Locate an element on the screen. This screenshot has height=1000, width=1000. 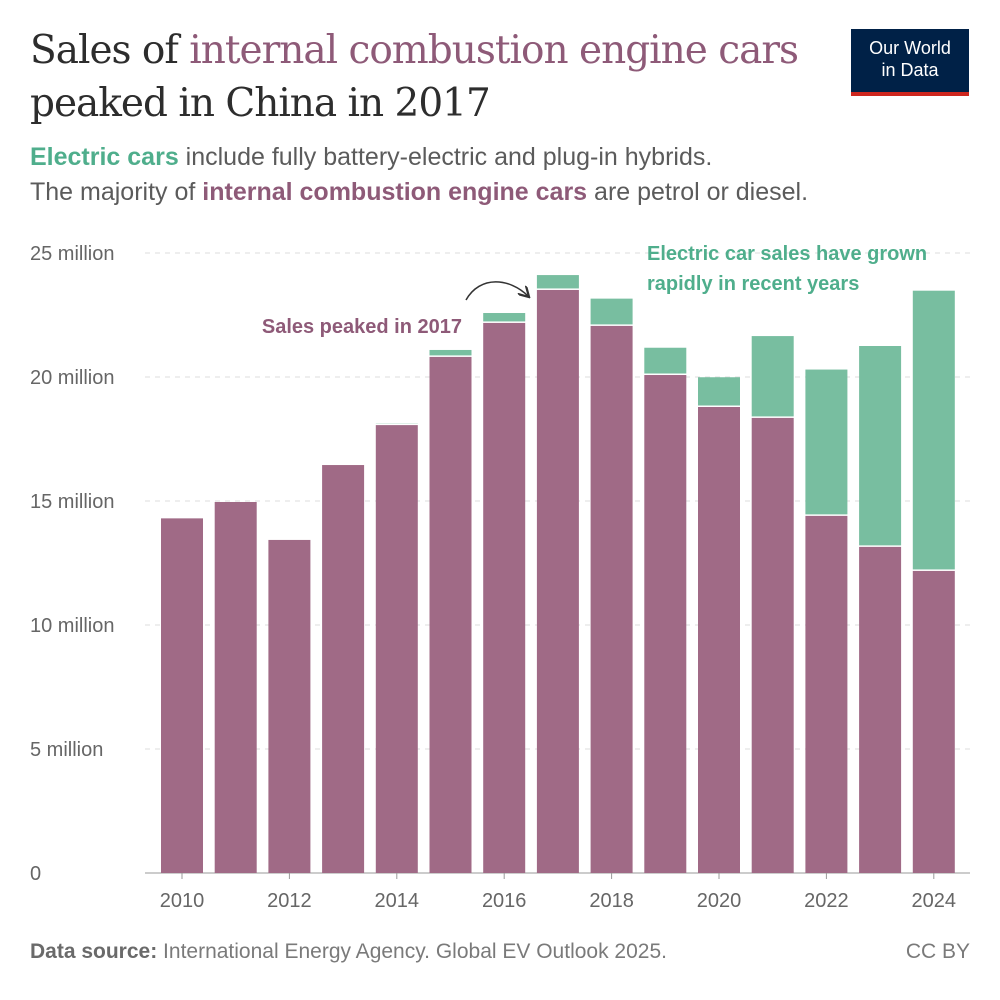
bar-ice-2015 is located at coordinates (450, 614).